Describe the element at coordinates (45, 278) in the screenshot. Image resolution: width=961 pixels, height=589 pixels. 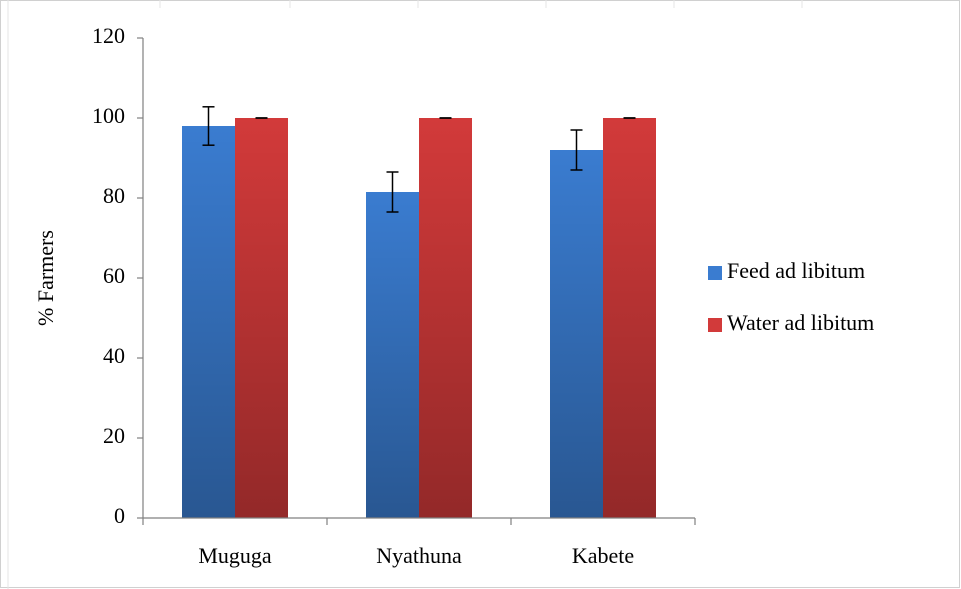
I see `y-axis-label: % Farmers` at that location.